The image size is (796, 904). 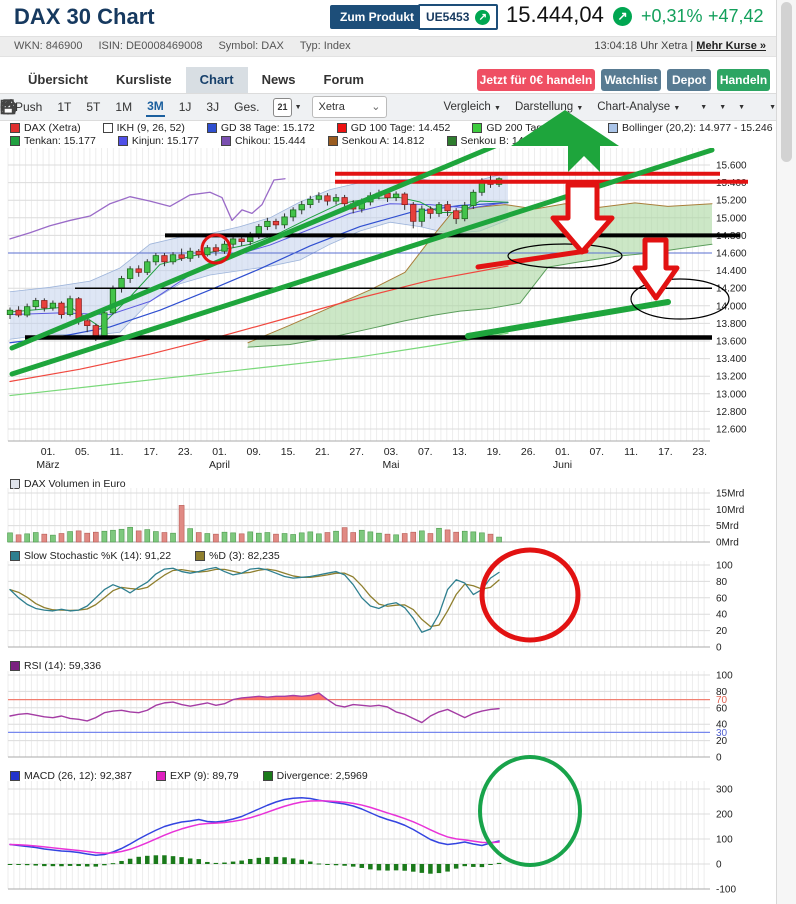 I want to click on legend-label: DAX (Xetra), so click(x=52, y=128).